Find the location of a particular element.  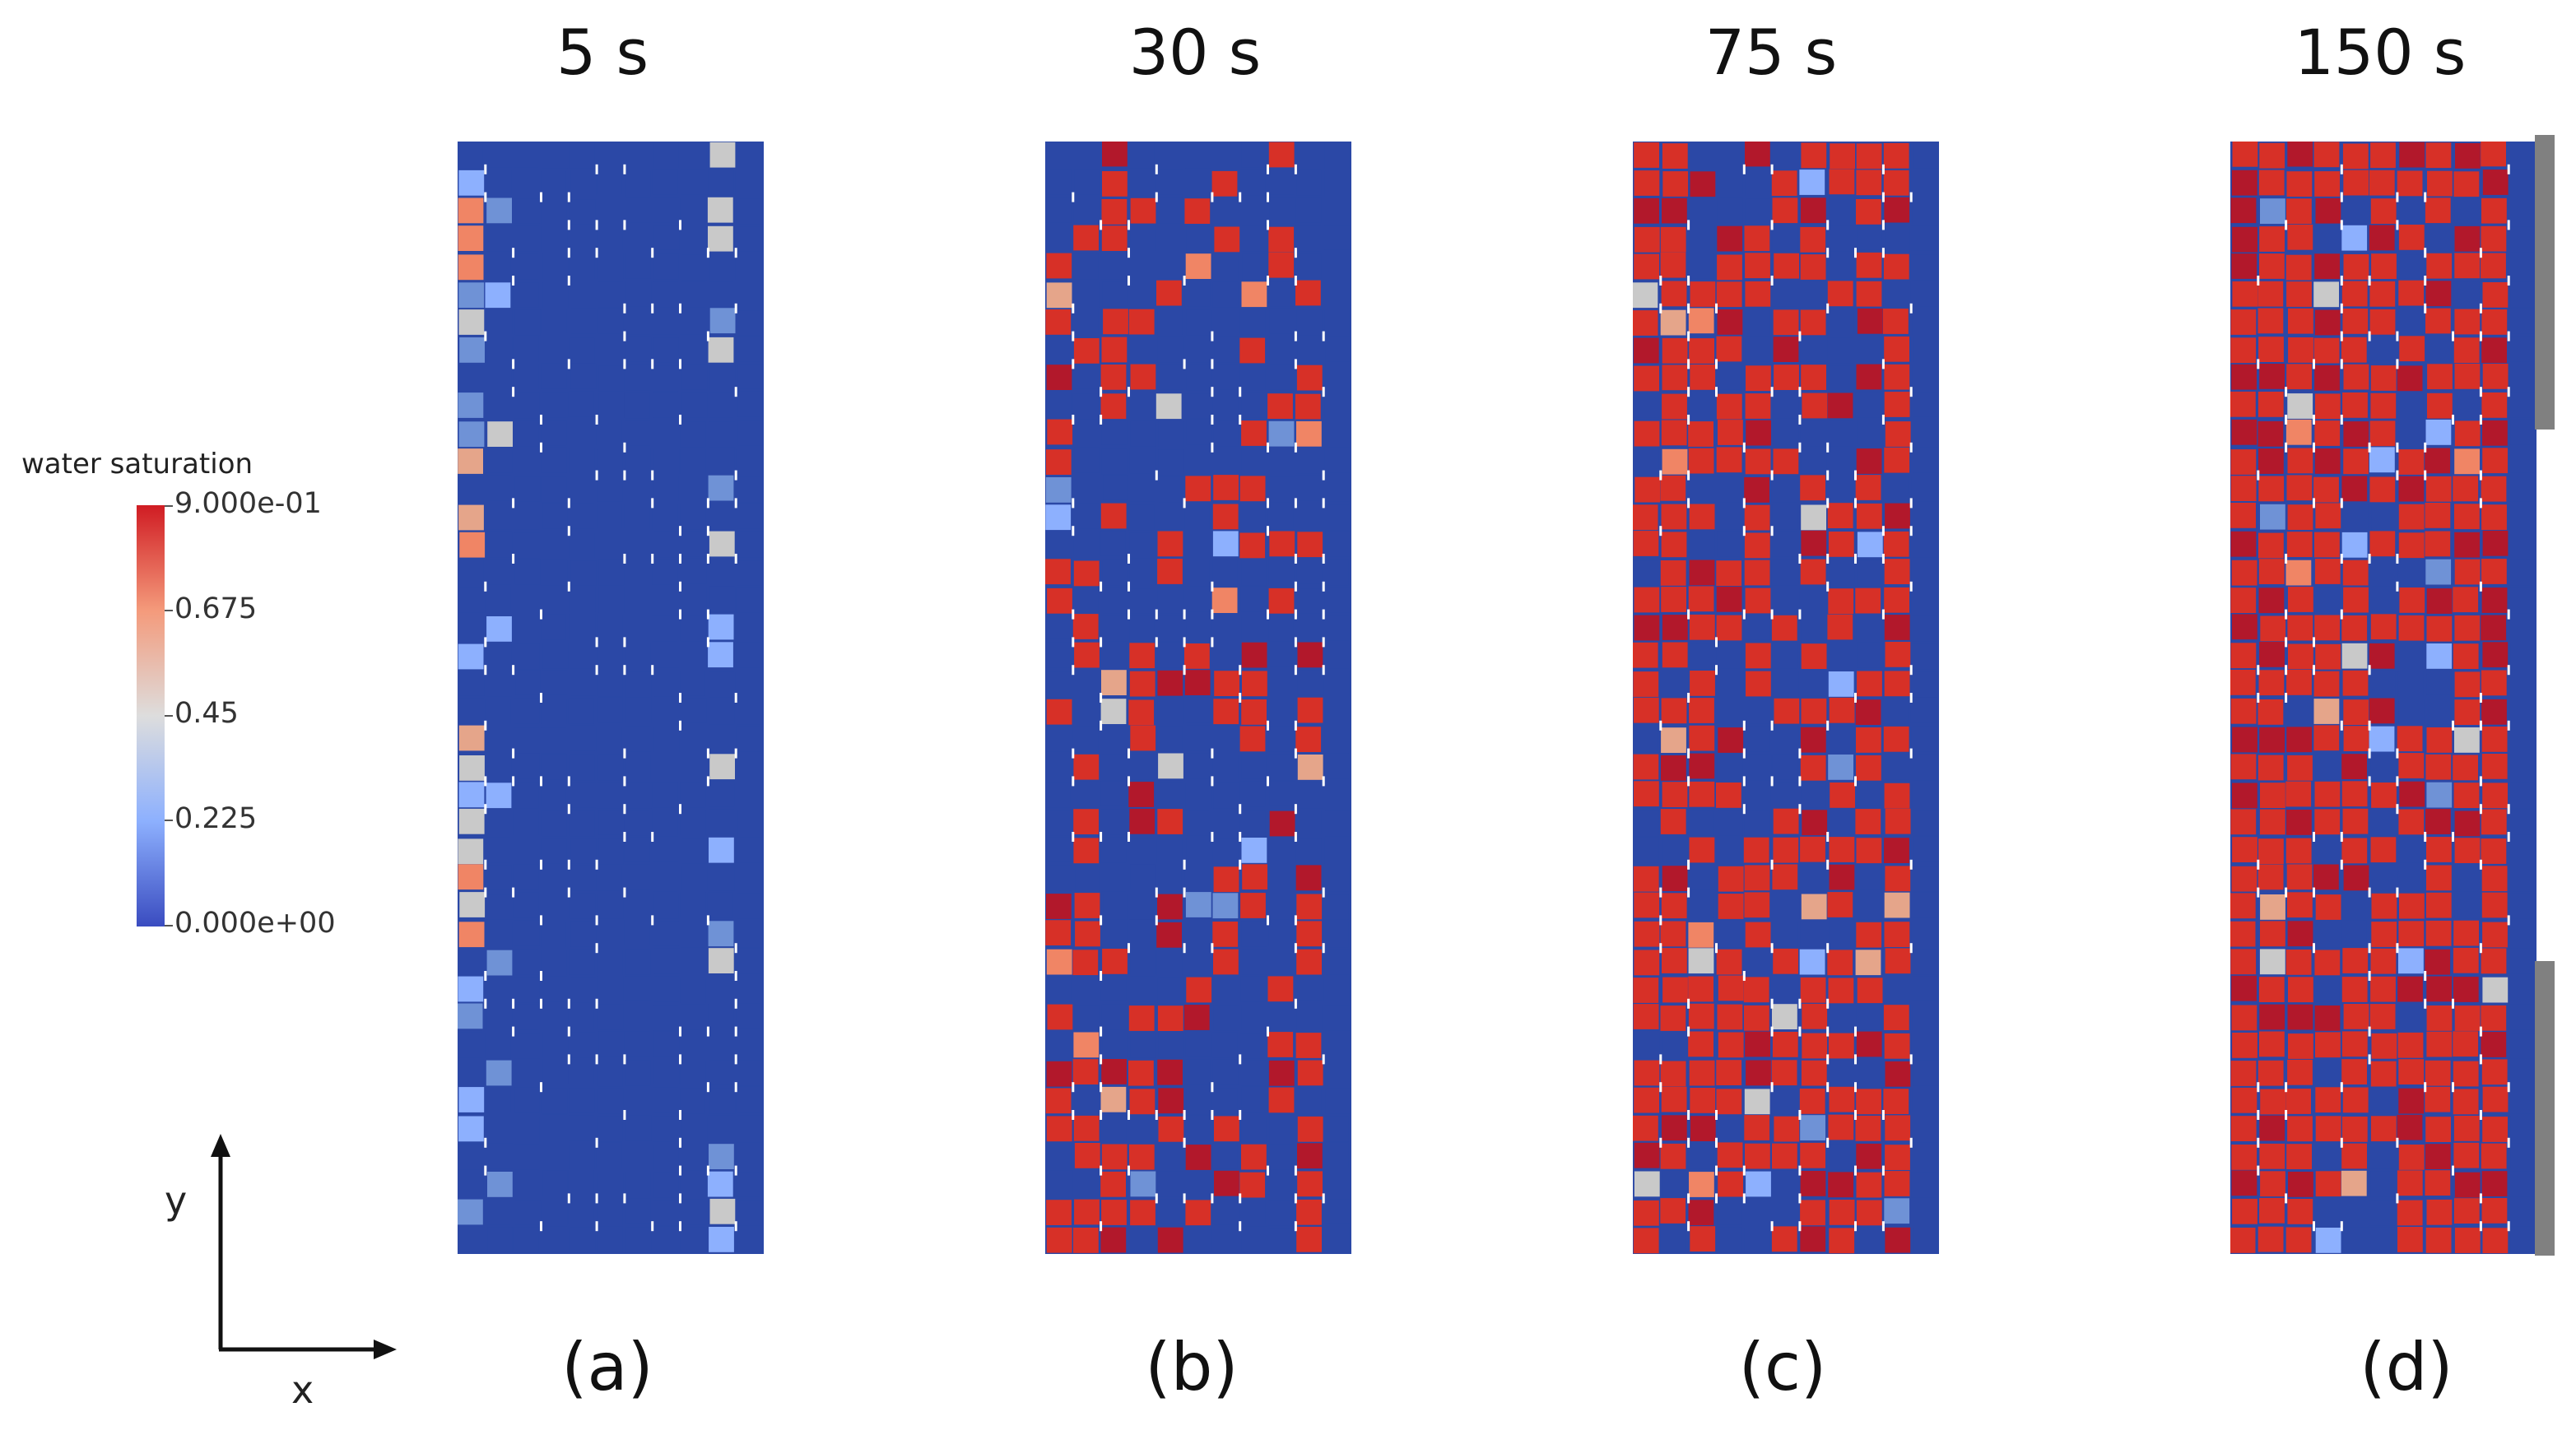

panel-label-c: (c) is located at coordinates (1782, 1367).